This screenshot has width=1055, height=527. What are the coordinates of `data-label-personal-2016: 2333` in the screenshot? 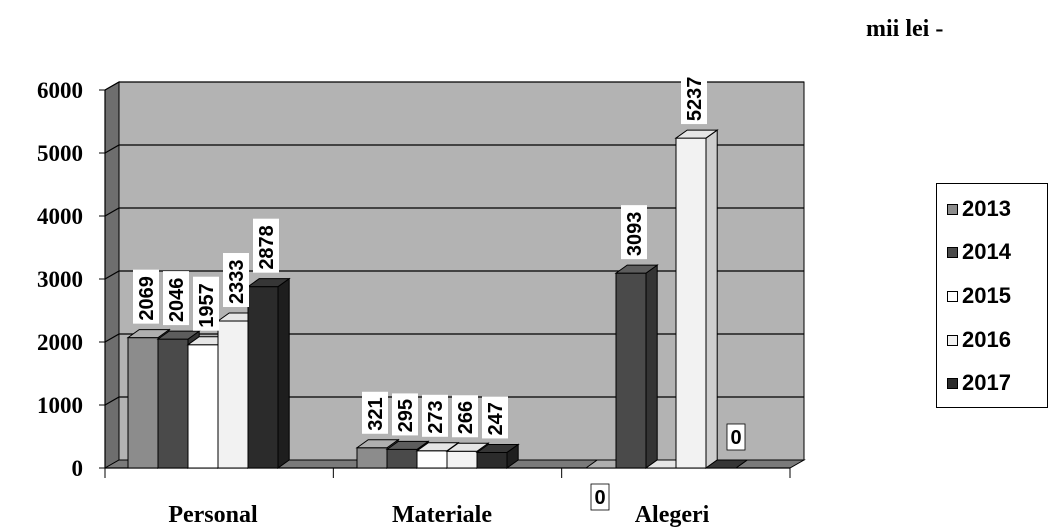 It's located at (236, 280).